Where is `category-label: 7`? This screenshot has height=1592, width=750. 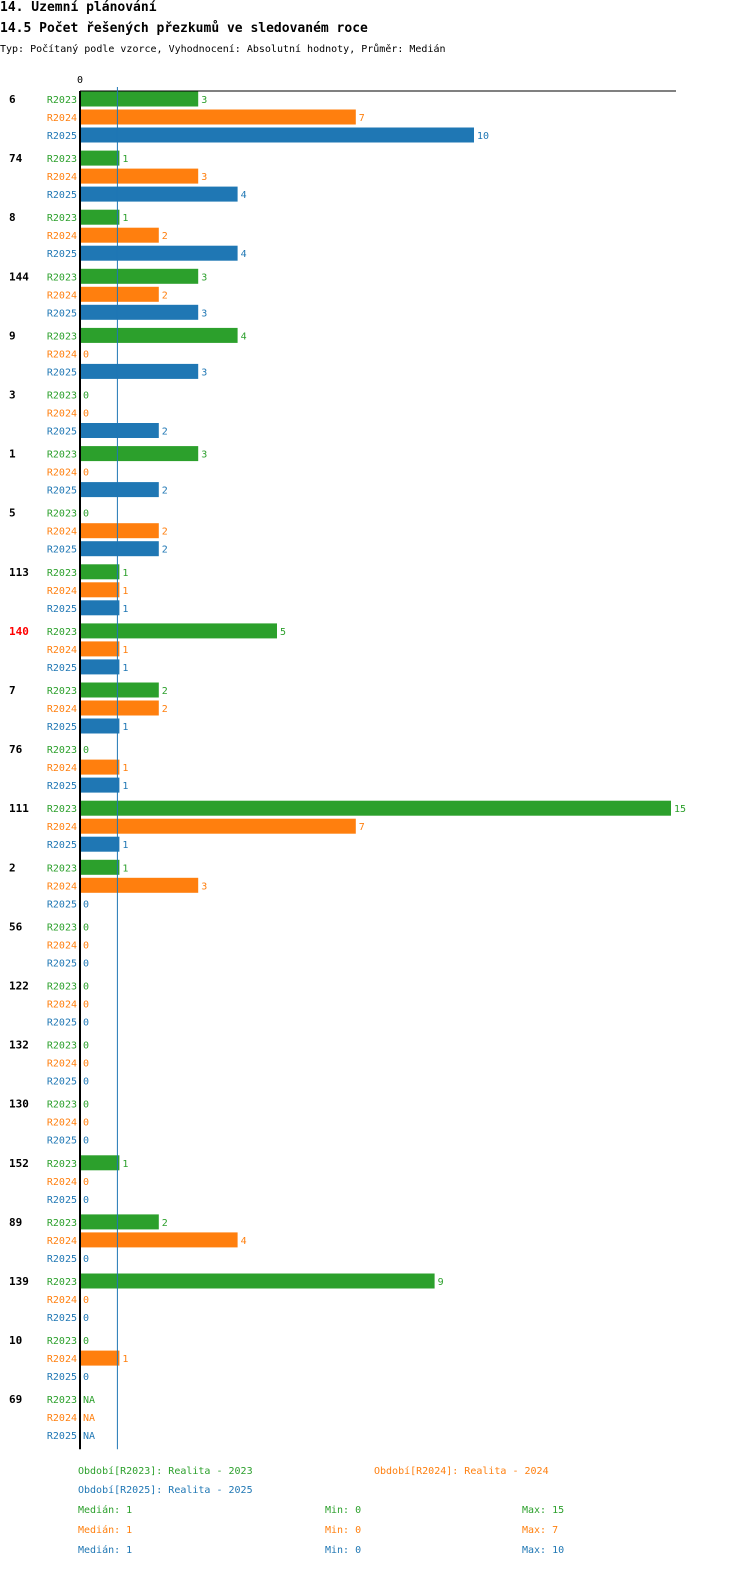 category-label: 7 is located at coordinates (12, 690).